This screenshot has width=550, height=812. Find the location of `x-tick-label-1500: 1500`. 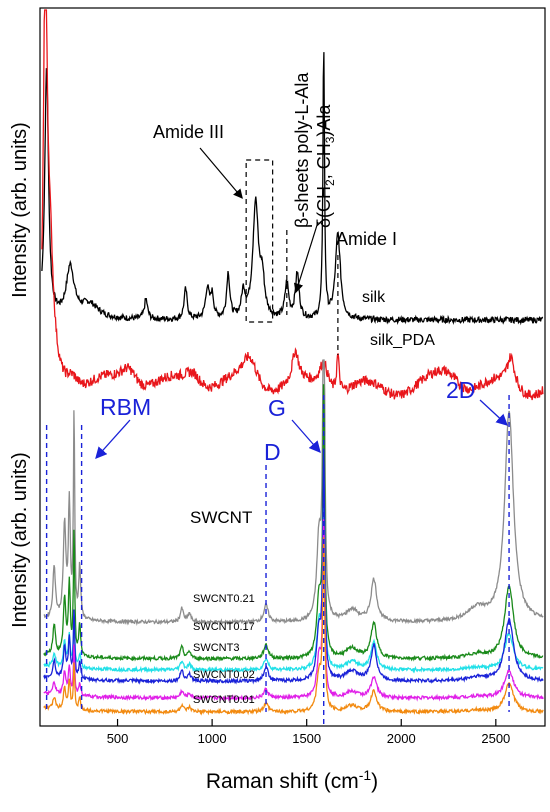

x-tick-label-1500: 1500 is located at coordinates (306, 738).